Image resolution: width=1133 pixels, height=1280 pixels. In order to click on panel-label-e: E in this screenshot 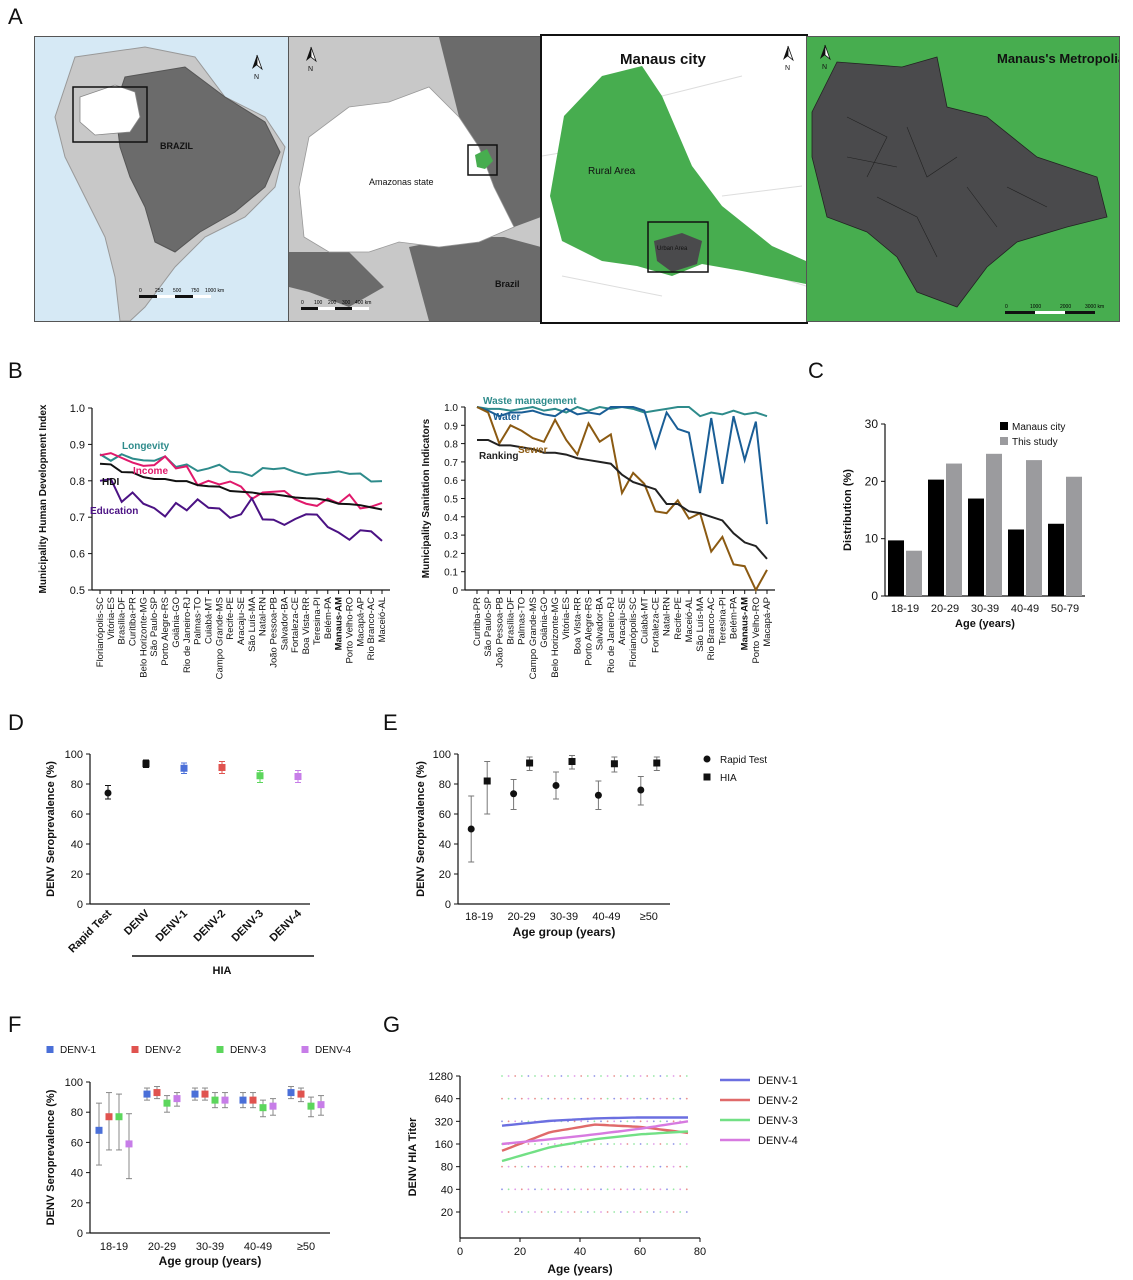, I will do `click(390, 722)`.